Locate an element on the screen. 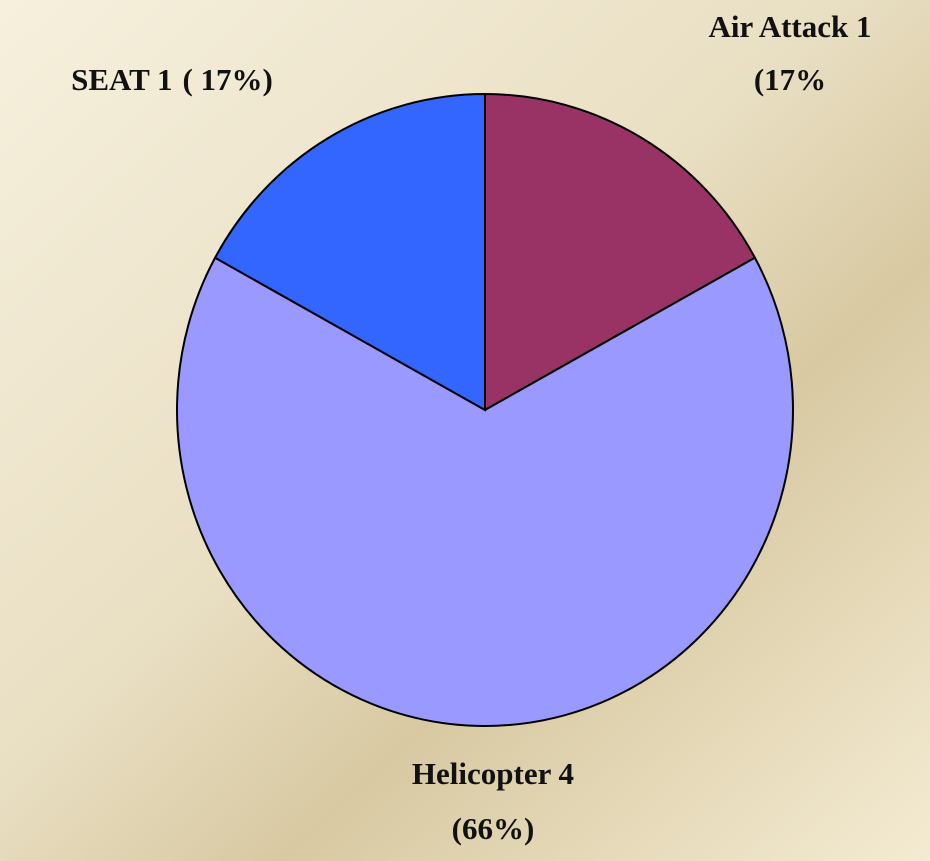  slice-label: Helicopter 4 (66%) is located at coordinates (493, 801).